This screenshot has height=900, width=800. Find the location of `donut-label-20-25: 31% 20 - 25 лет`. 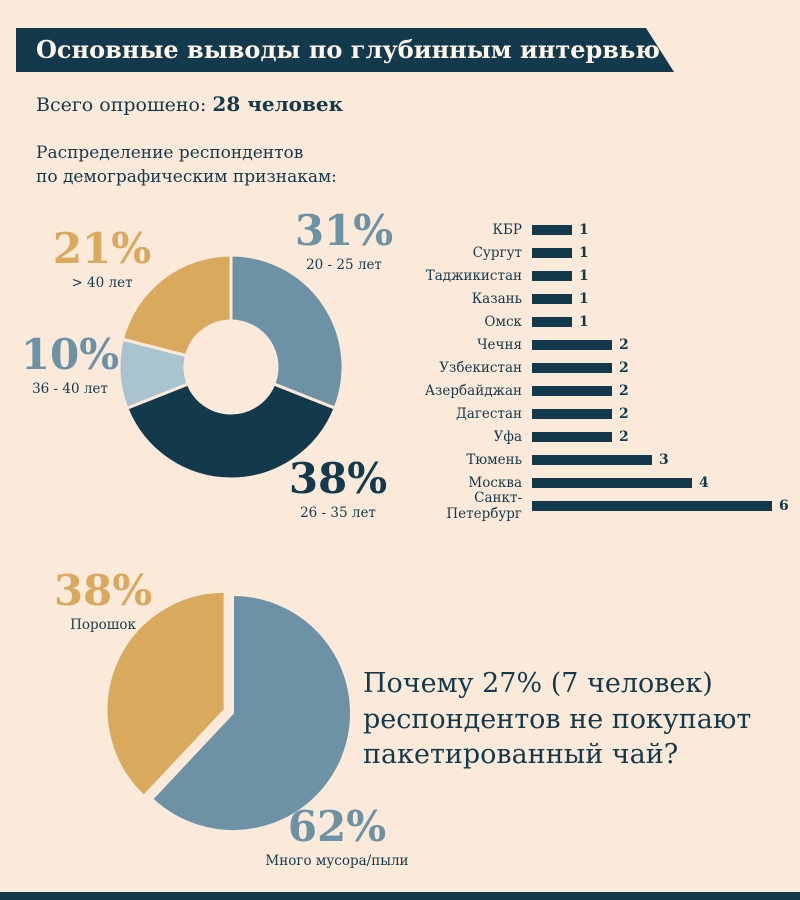

donut-label-20-25: 31% 20 - 25 лет is located at coordinates (344, 240).